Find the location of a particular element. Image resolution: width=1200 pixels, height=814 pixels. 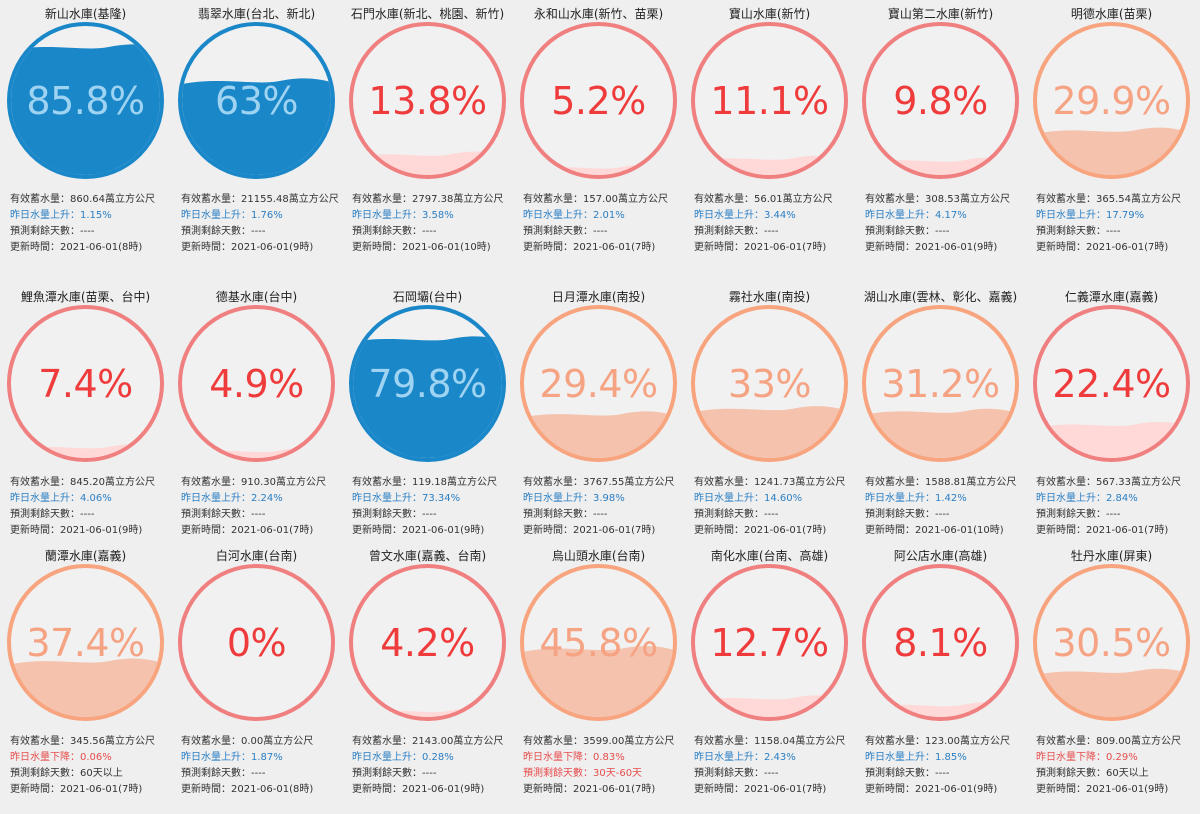

storage-text: 有效蓄水量：21155.48萬立方公尺 is located at coordinates (260, 199).